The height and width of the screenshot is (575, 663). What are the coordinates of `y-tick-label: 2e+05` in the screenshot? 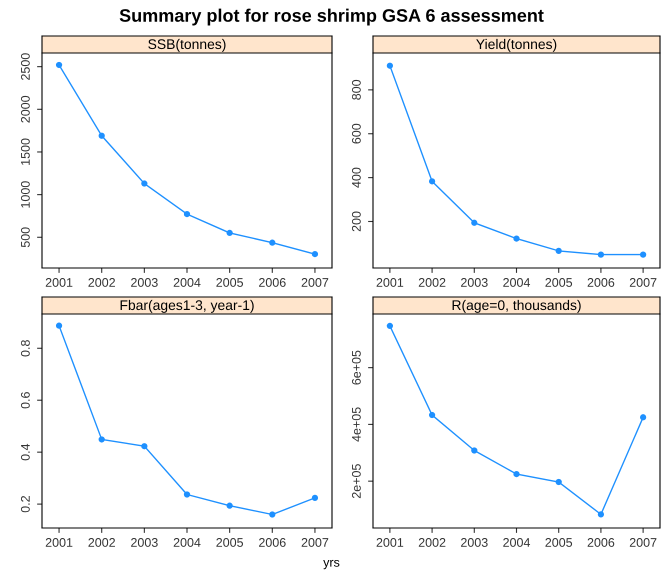 It's located at (356, 481).